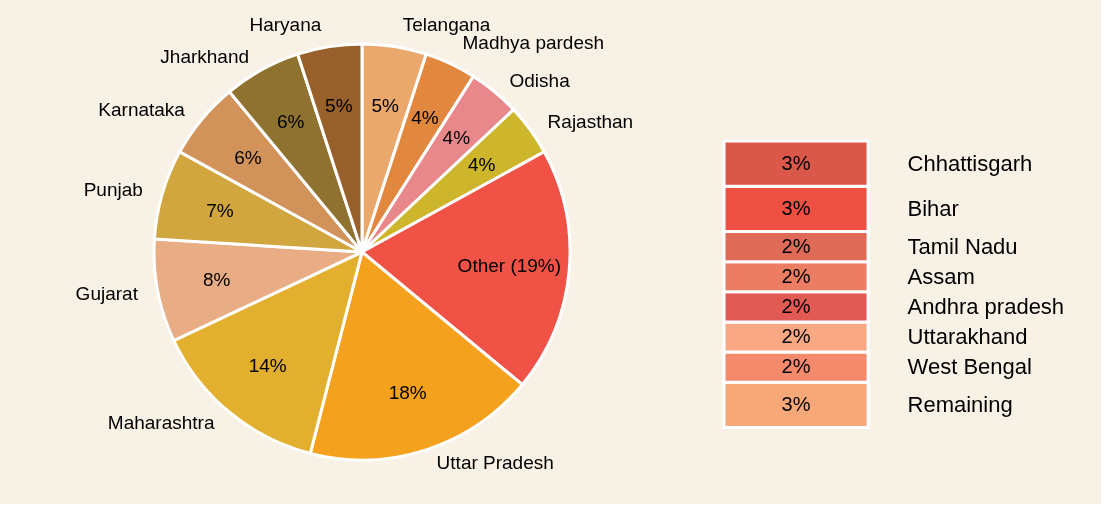  Describe the element at coordinates (161, 423) in the screenshot. I see `slice-label: Maharashtra` at that location.